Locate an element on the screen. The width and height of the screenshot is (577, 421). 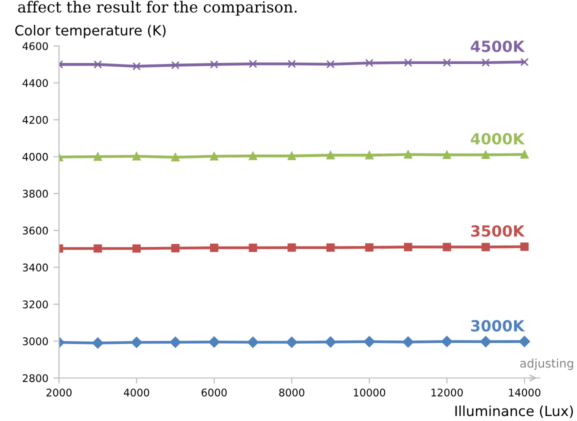
annotation: adjusting is located at coordinates (547, 364).